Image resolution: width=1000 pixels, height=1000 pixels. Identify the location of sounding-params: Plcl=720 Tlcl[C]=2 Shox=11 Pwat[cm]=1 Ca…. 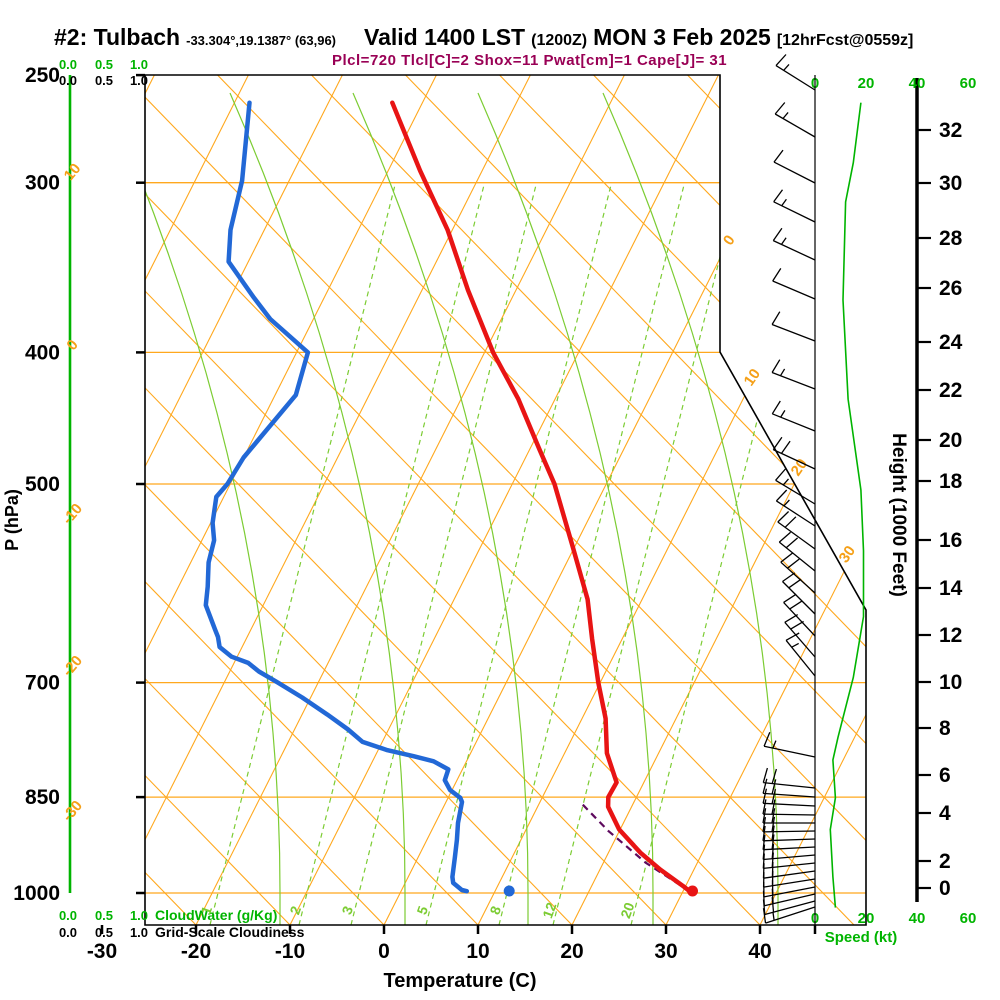
(530, 60).